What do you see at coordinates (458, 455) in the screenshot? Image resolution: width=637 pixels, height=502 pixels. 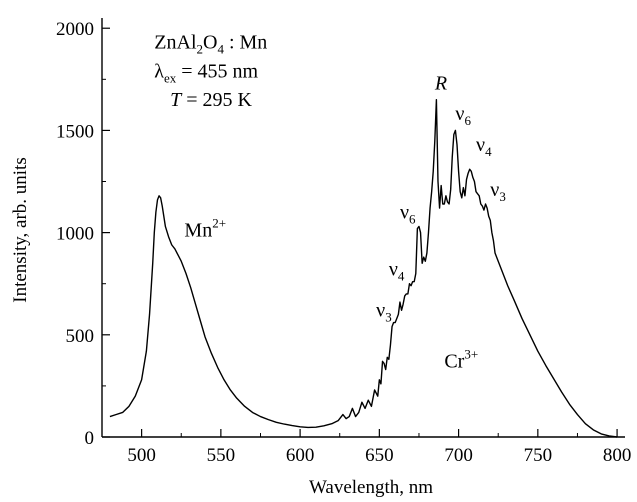 I see `x-tick-label: 700` at bounding box center [458, 455].